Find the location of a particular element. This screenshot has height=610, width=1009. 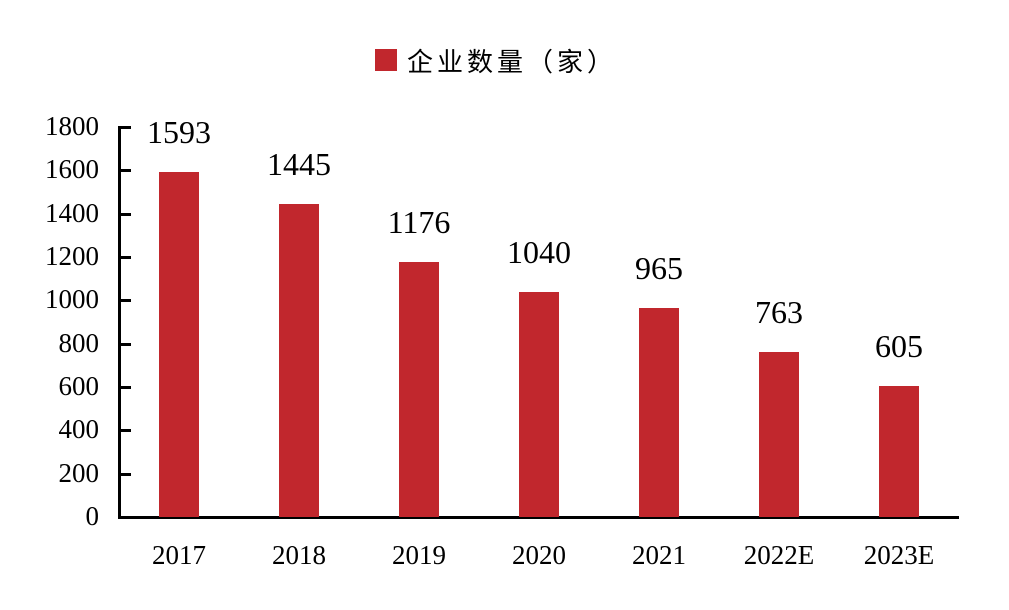

y-tick-label: 1800 is located at coordinates (72, 126).